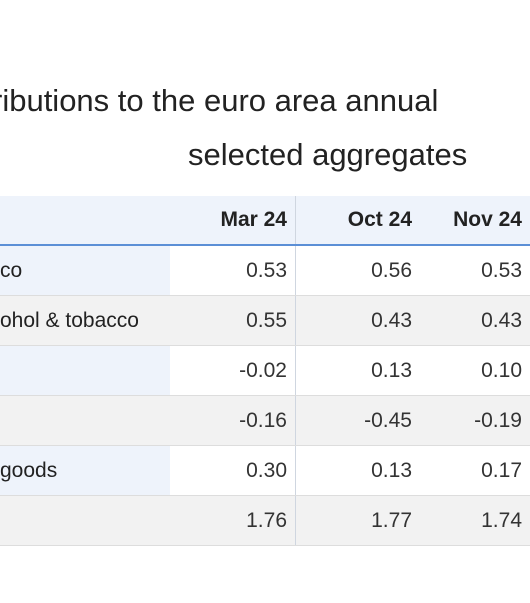  I want to click on header-cell-nov-24: Nov 24, so click(487, 219).